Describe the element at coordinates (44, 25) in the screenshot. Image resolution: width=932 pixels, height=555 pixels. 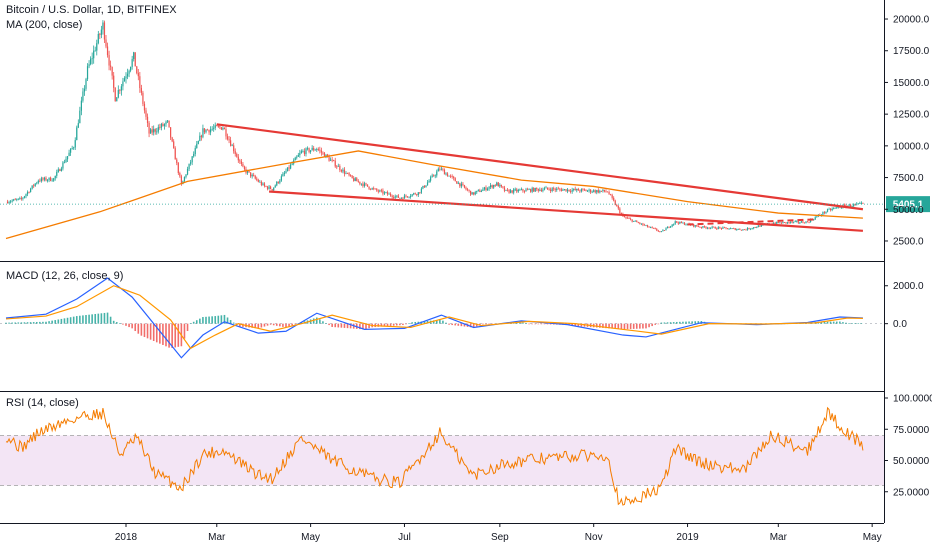
I see `ma-legend: MA (200, close)` at that location.